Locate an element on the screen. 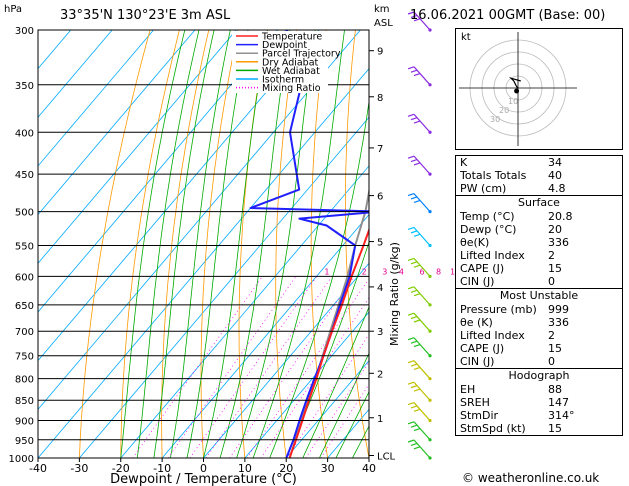  index-label: θe (K) is located at coordinates (476, 322).